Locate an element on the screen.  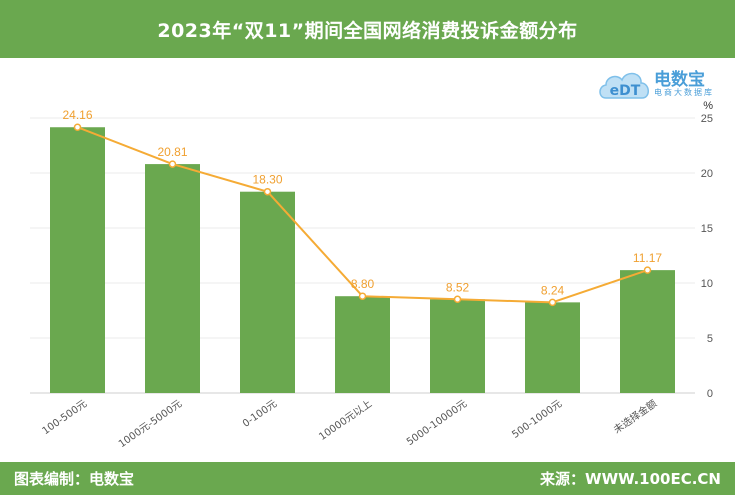
y-tick-label: 0 is located at coordinates (710, 394).